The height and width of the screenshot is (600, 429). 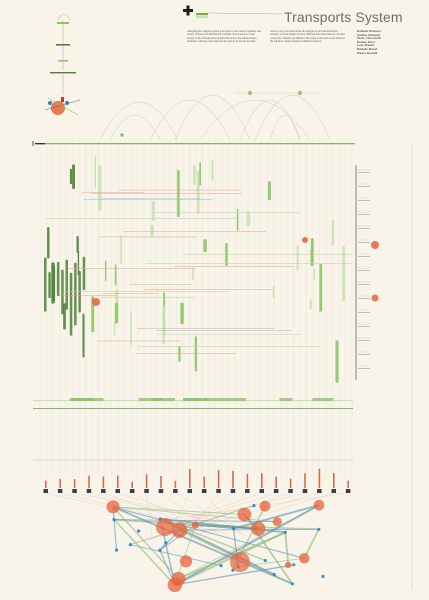 I want to click on network-map, so click(x=215, y=546).